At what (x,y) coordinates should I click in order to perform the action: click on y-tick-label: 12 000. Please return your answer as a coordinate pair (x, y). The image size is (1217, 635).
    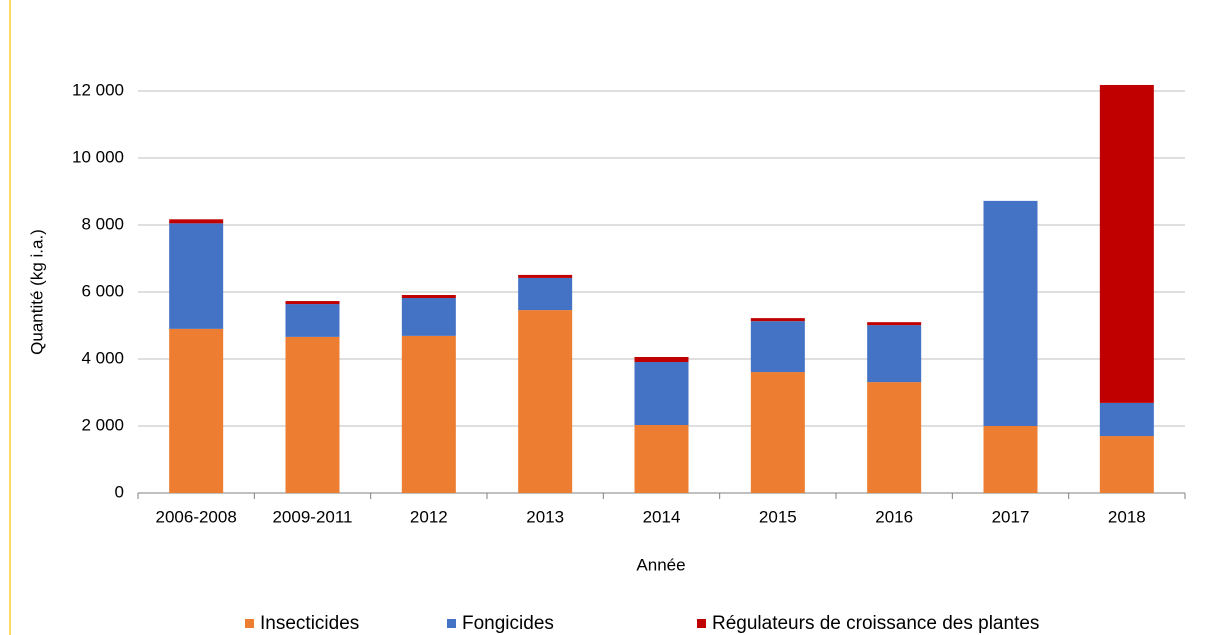
    Looking at the image, I should click on (98, 89).